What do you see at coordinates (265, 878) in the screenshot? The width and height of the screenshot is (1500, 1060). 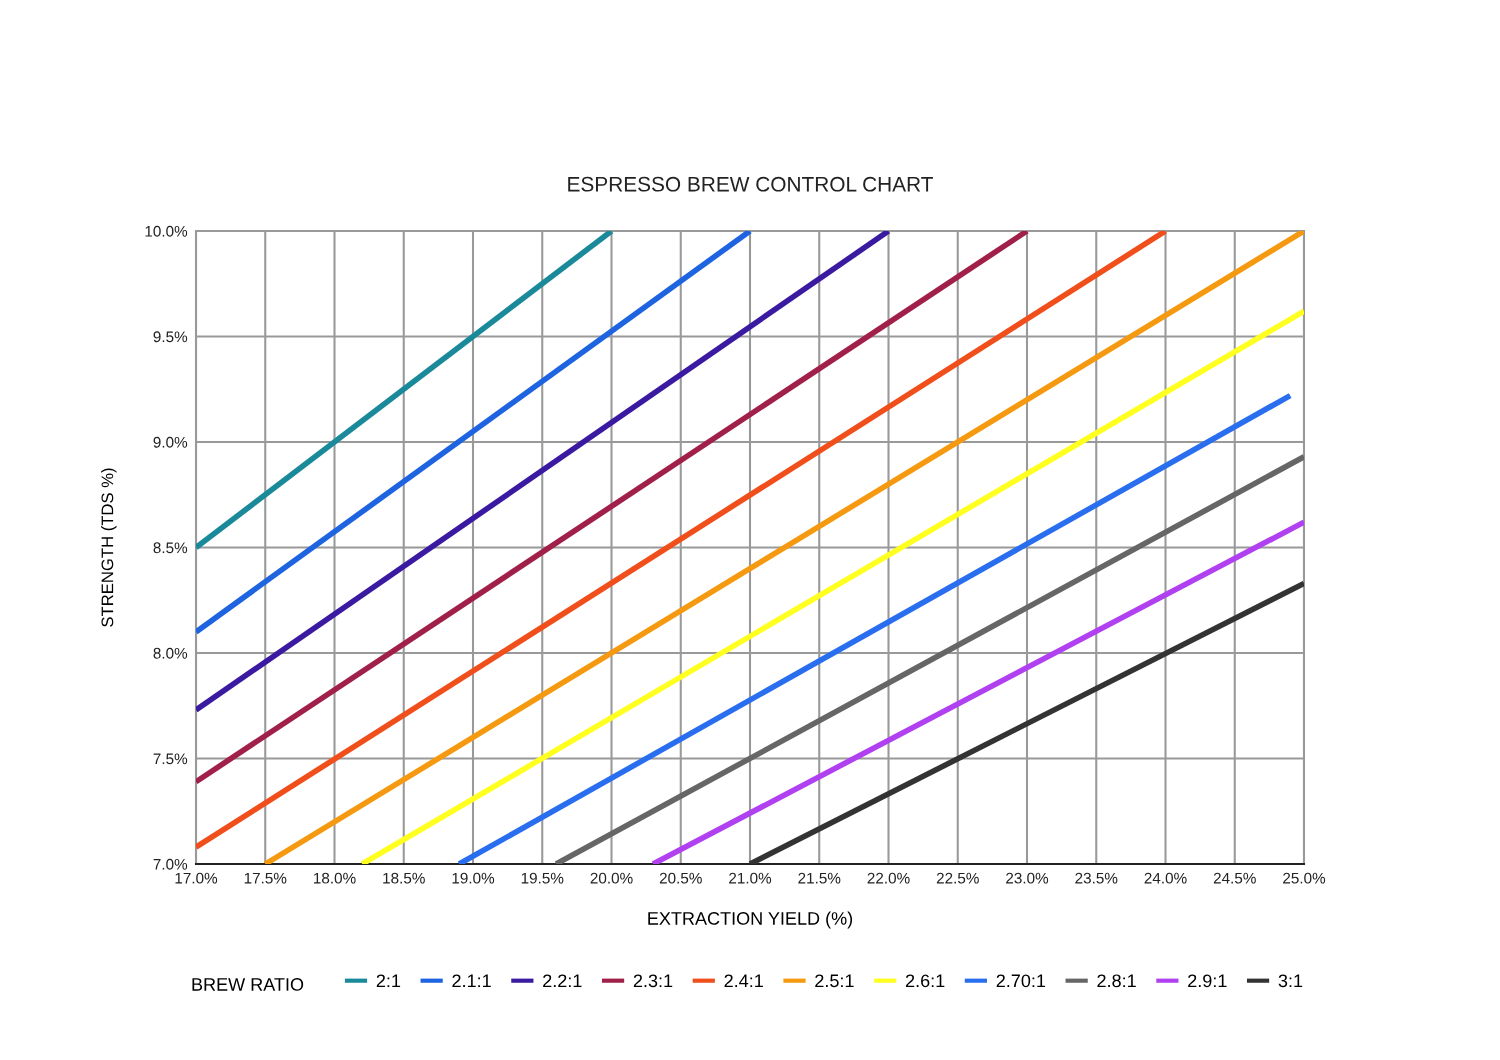 I see `x-tick-label: 17.5%` at bounding box center [265, 878].